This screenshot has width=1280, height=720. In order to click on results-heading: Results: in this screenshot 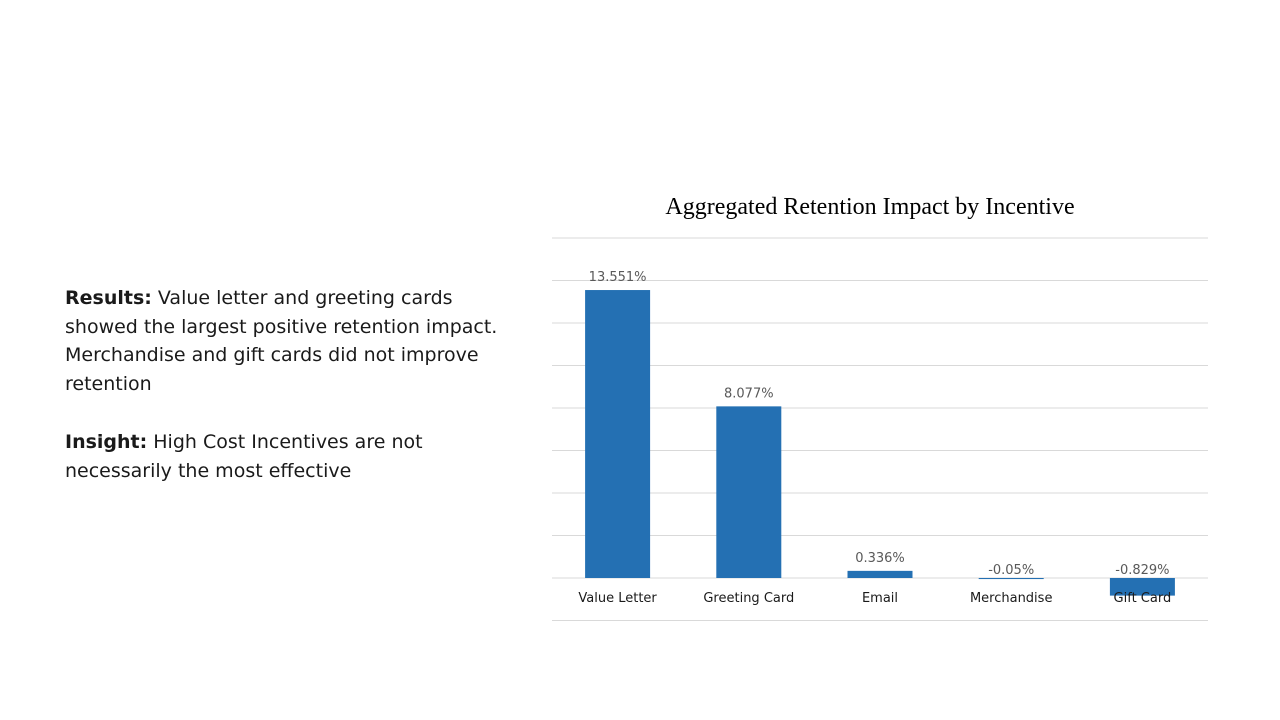, I will do `click(108, 298)`.